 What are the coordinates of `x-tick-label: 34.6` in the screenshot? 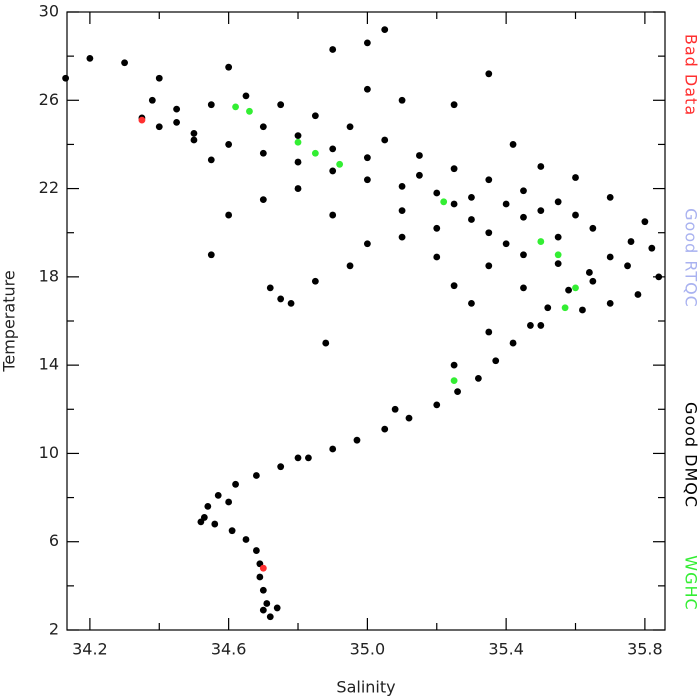 It's located at (229, 649).